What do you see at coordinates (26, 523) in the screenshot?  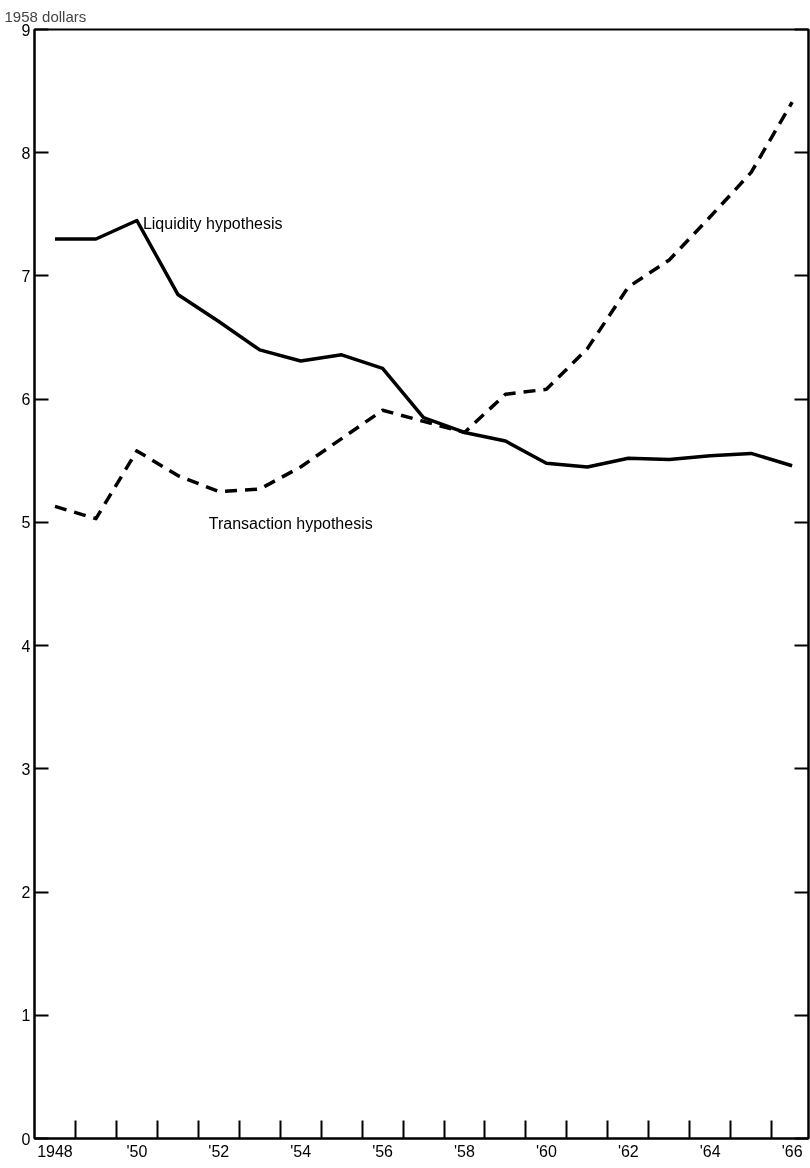 I see `y-tick-label: 5` at bounding box center [26, 523].